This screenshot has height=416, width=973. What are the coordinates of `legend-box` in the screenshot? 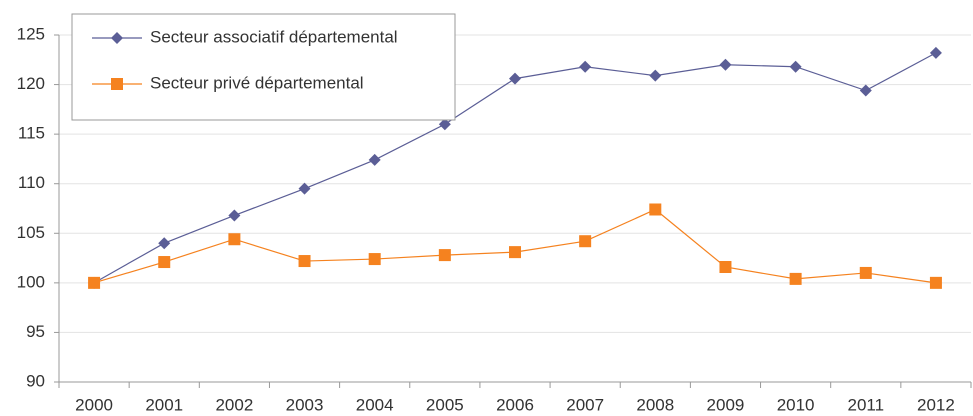 It's located at (263, 67).